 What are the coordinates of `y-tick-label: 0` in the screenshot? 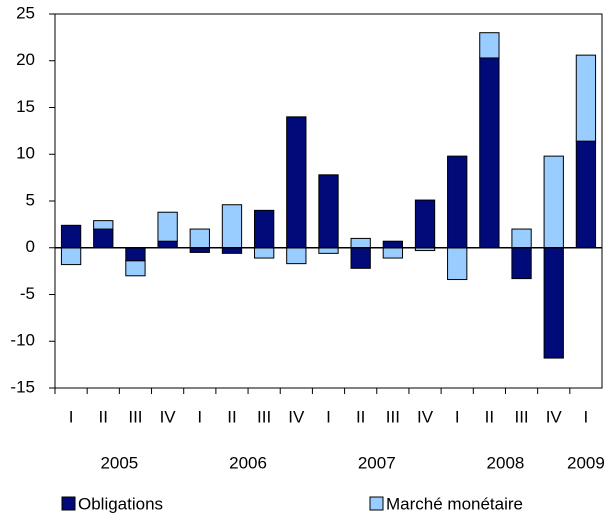 It's located at (30, 246).